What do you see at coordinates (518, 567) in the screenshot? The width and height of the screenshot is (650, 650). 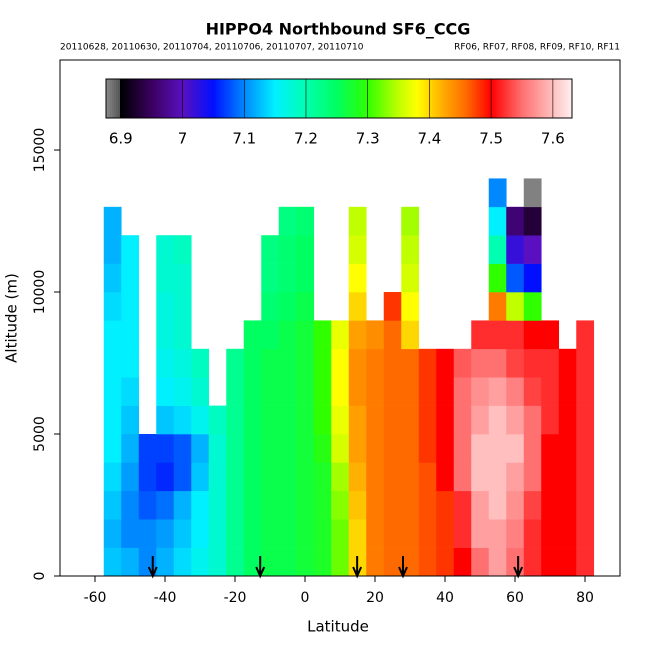 I see `flight-arrow` at bounding box center [518, 567].